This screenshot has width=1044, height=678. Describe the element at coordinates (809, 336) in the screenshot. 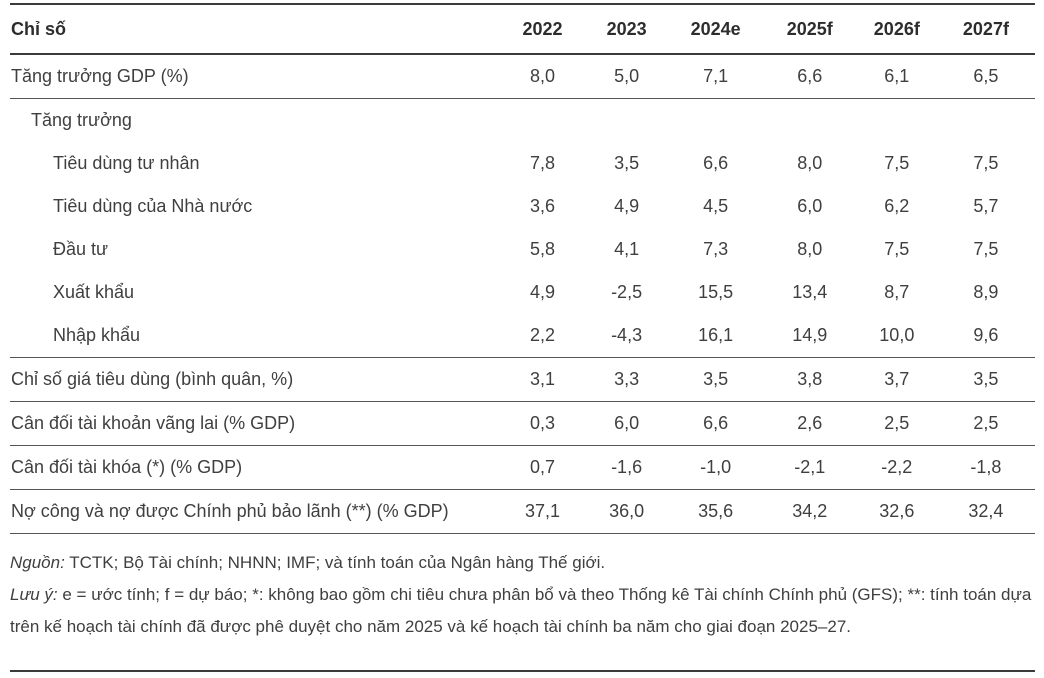

I see `cell-value: 14,9` at that location.